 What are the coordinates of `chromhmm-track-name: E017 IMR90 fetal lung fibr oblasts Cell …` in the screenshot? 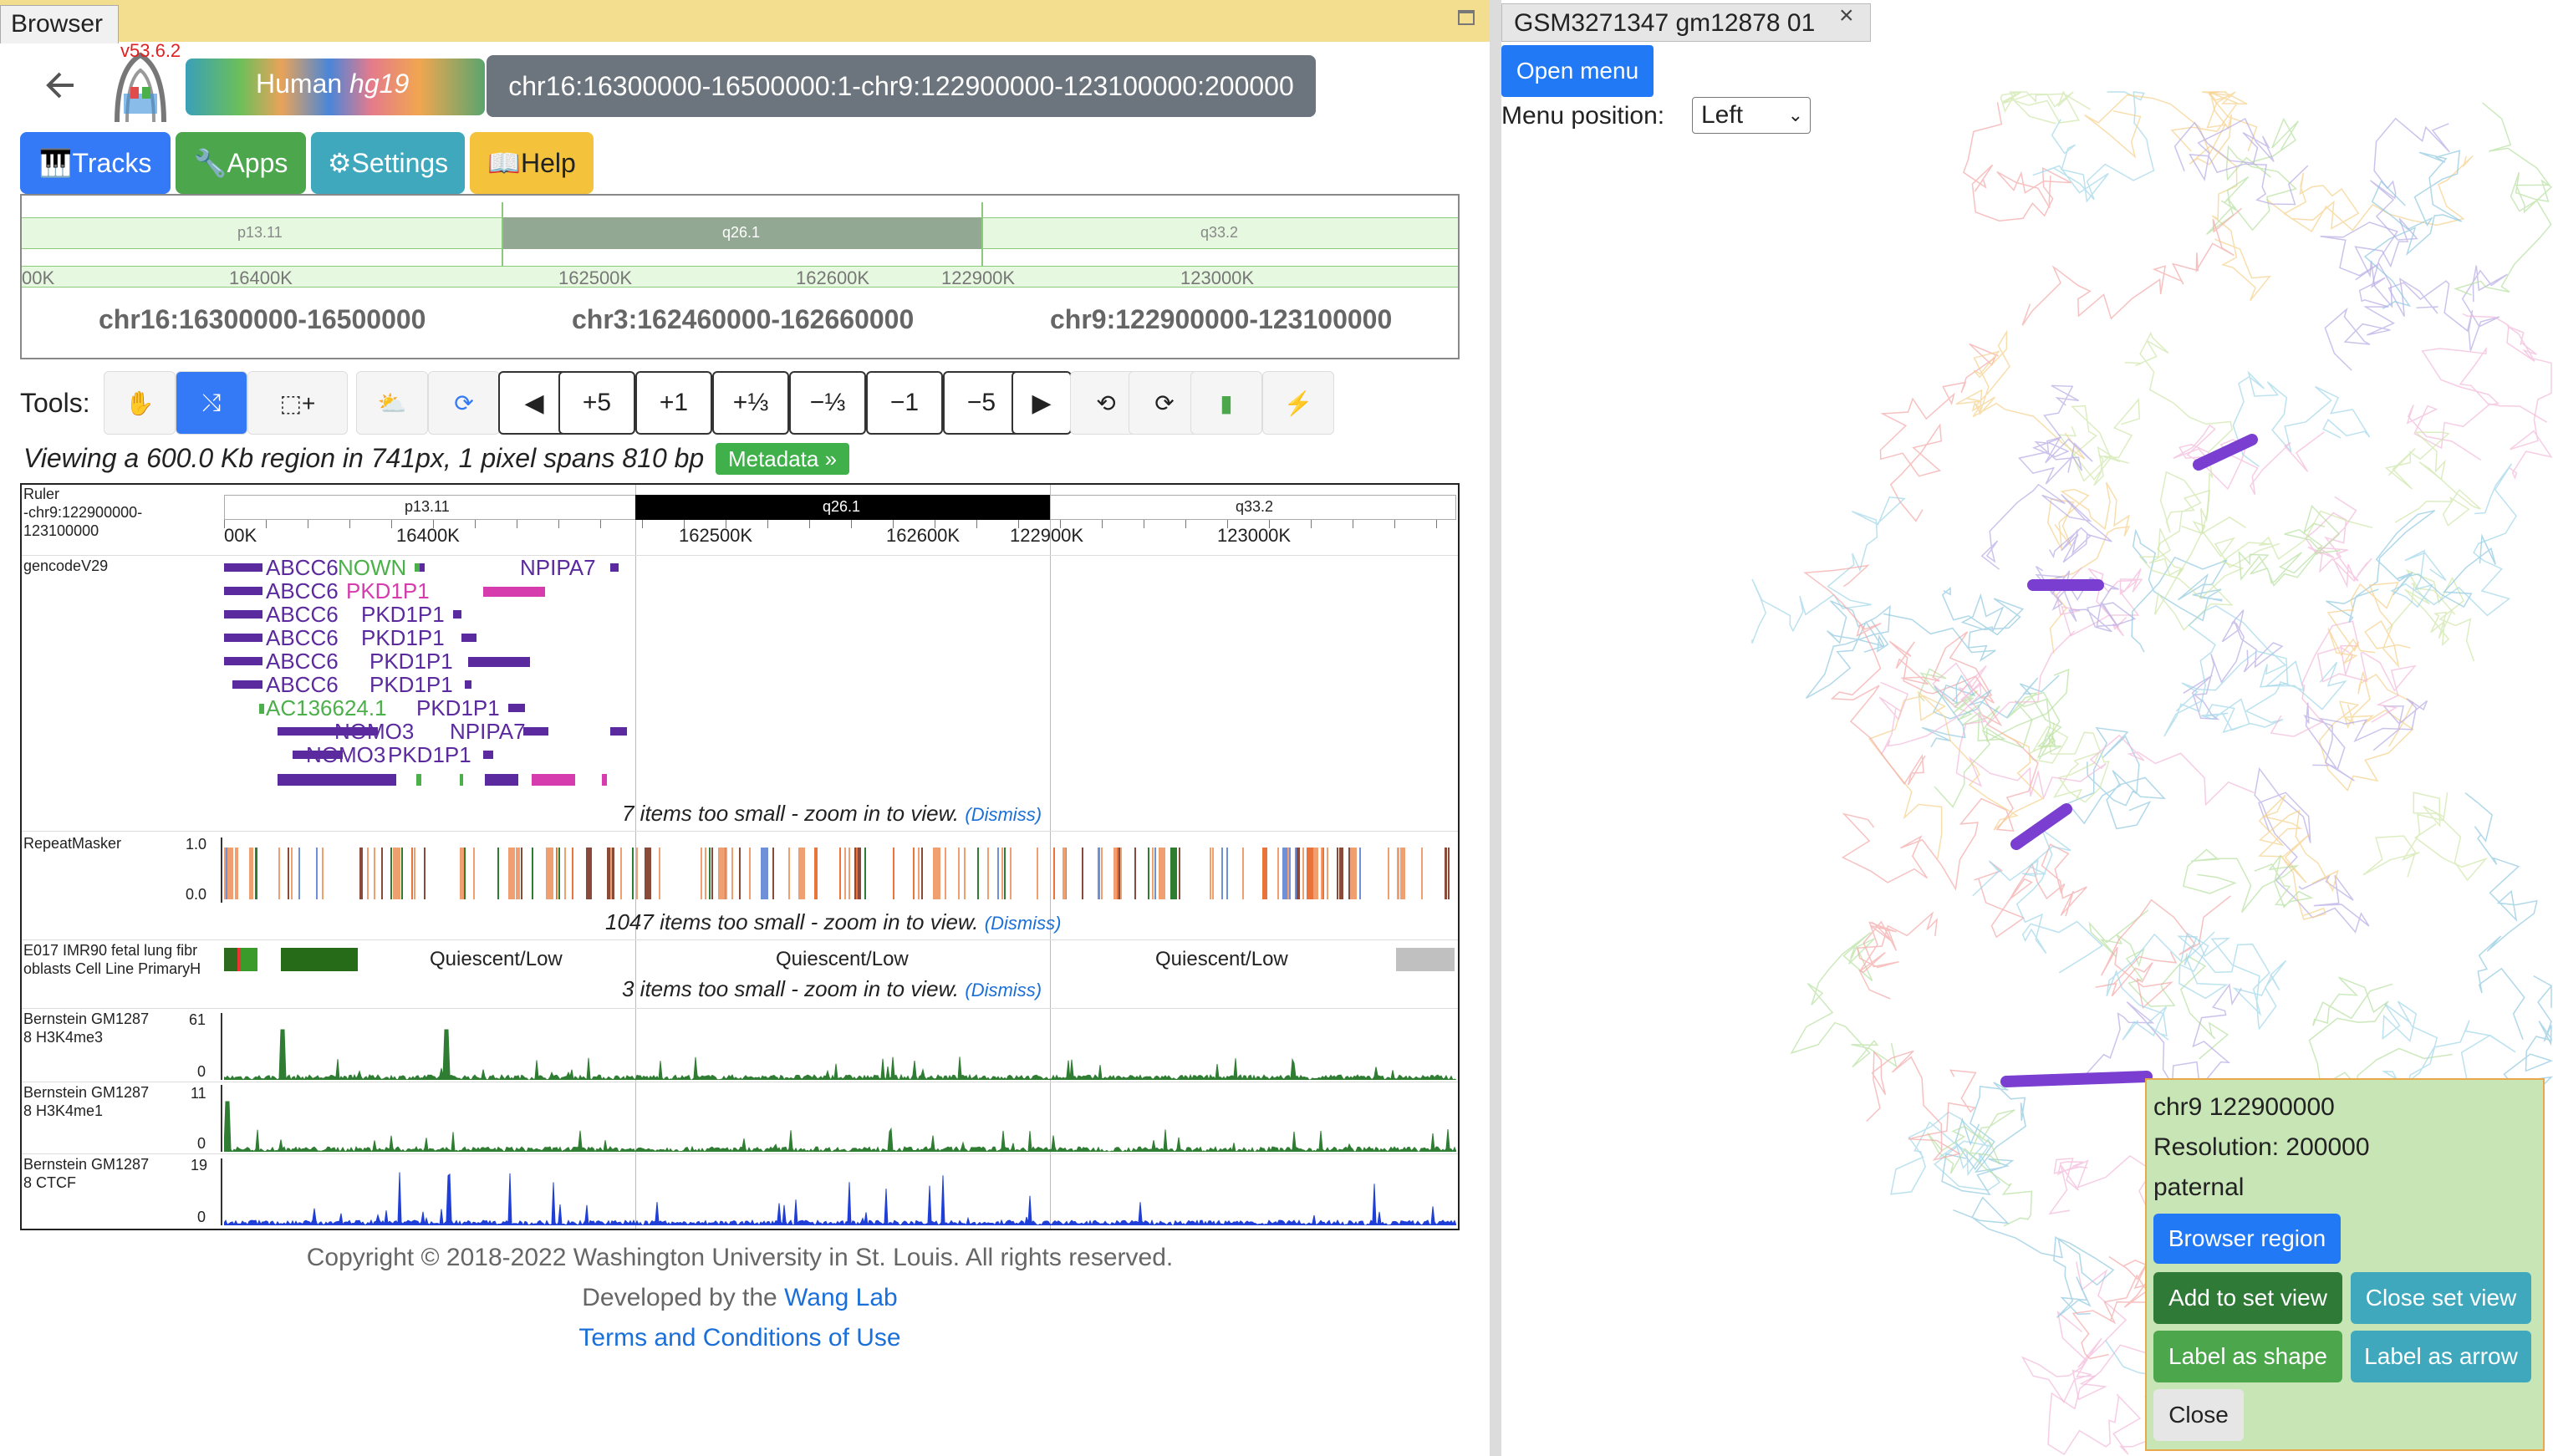 It's located at (112, 959).